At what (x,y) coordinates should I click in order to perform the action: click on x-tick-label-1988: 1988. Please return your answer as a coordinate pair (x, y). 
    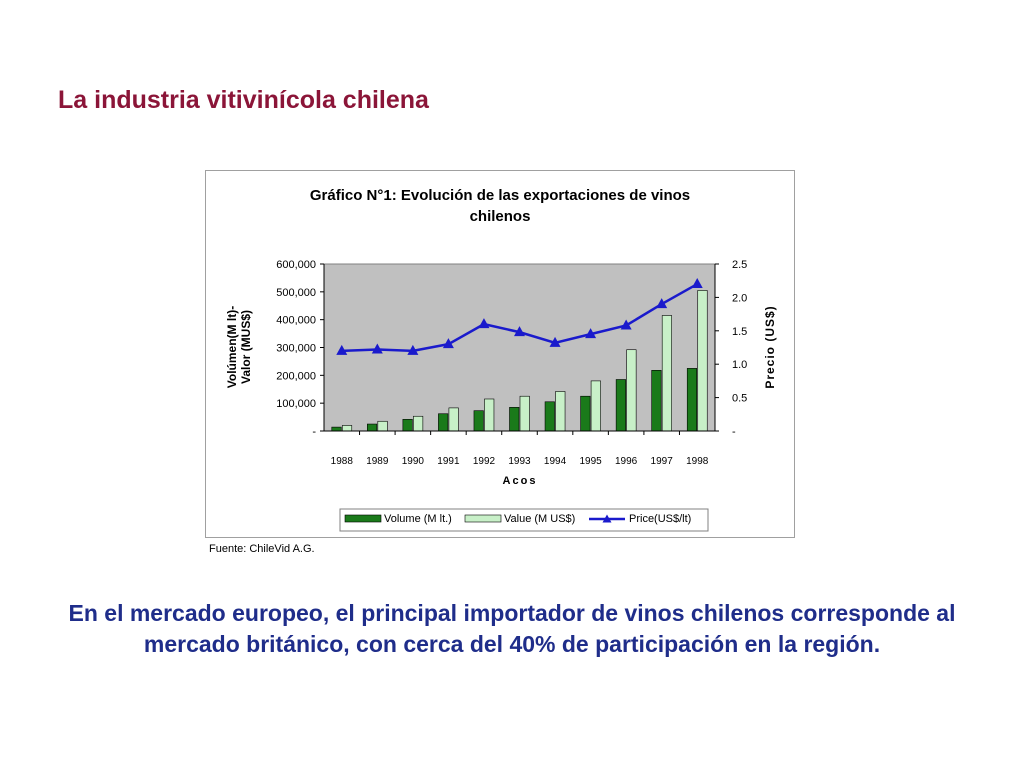
    Looking at the image, I should click on (342, 461).